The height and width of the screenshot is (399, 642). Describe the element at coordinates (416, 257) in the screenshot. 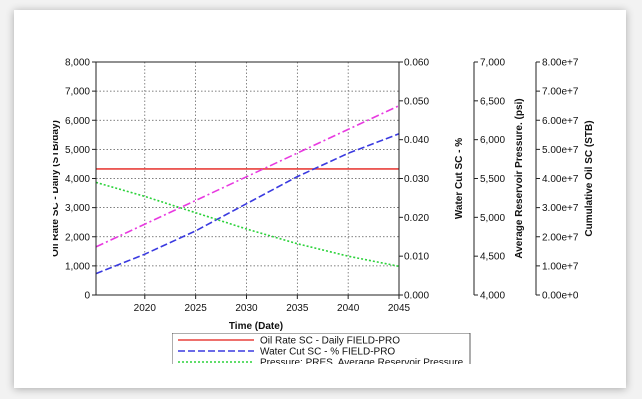

I see `right-tick-label: 0.010` at that location.